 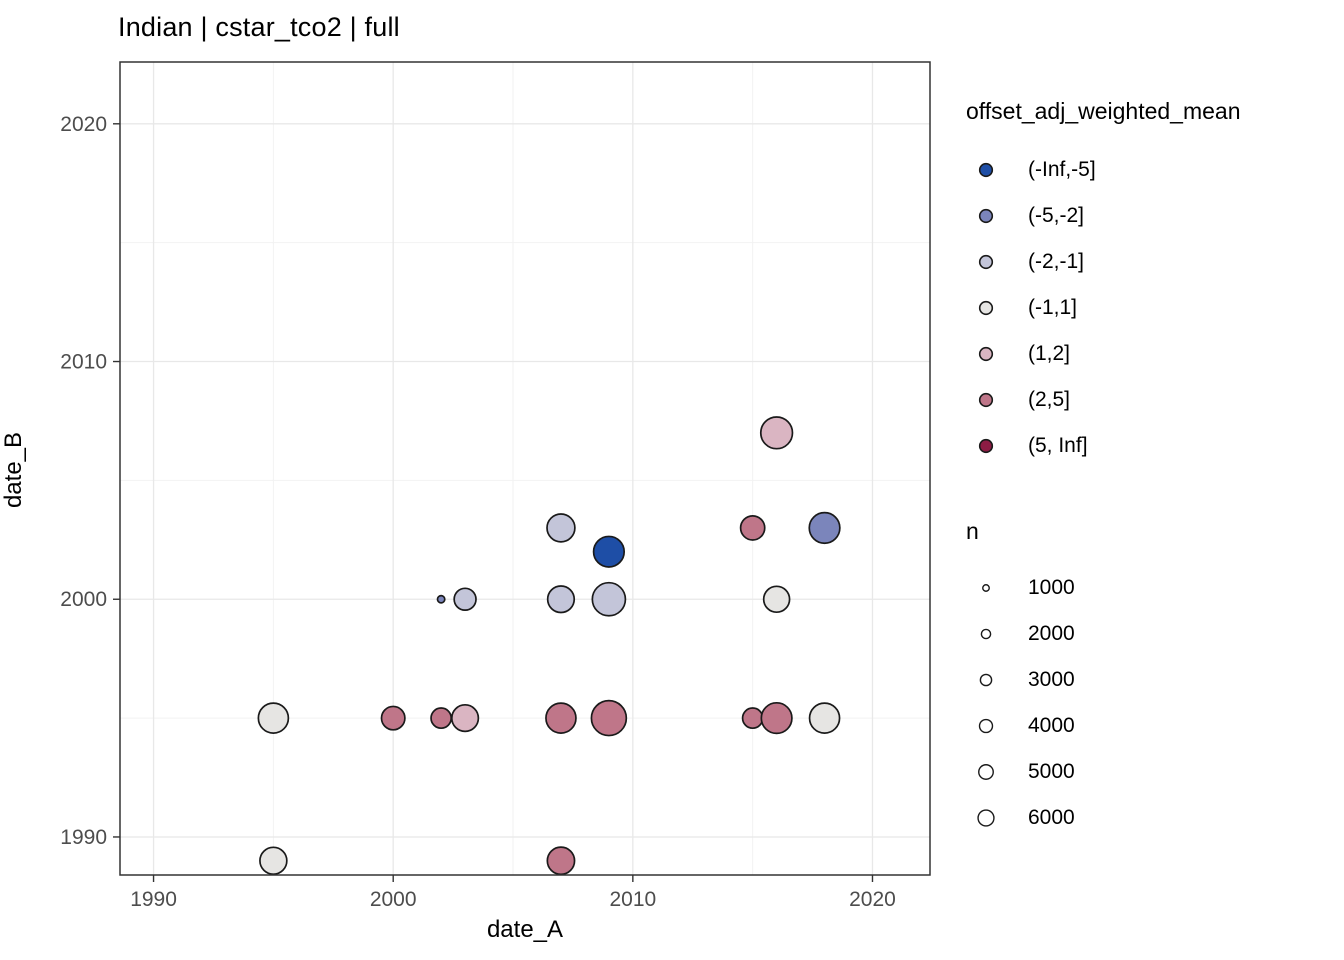 I want to click on size-legend: n 1000 2000 3000 4000 5000 6000, so click(x=1020, y=679).